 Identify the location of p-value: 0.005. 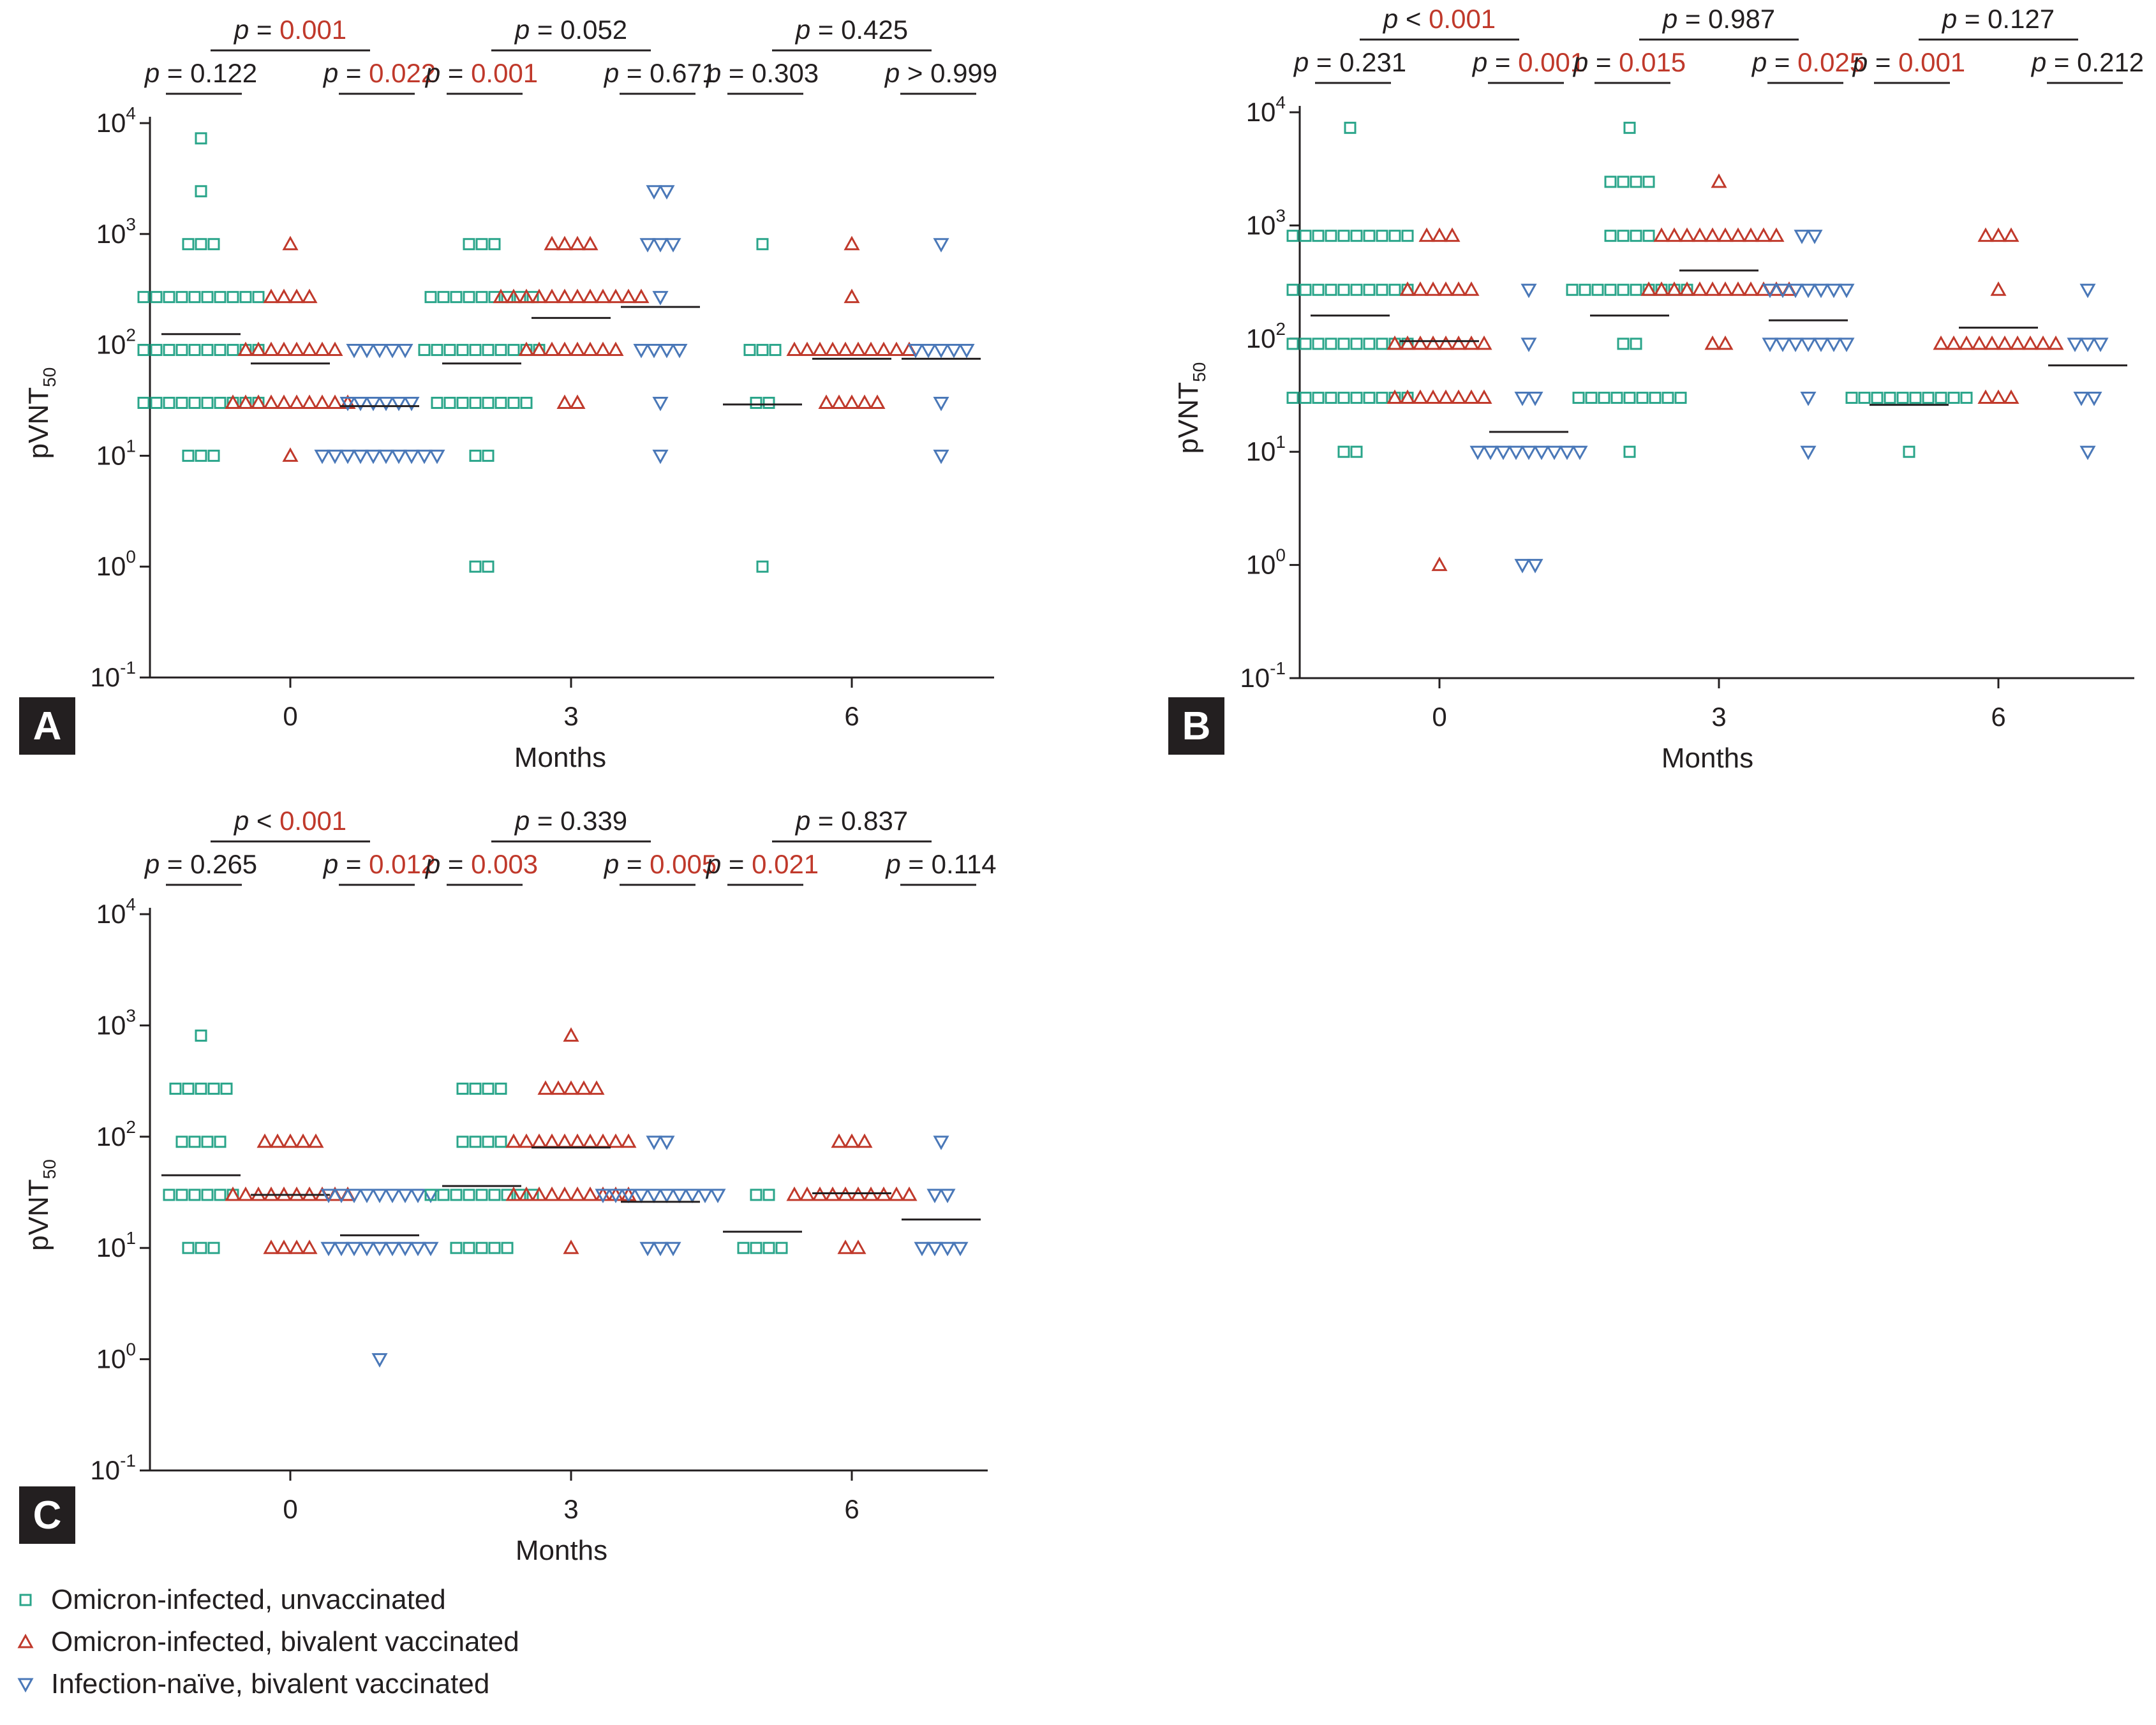
(684, 864).